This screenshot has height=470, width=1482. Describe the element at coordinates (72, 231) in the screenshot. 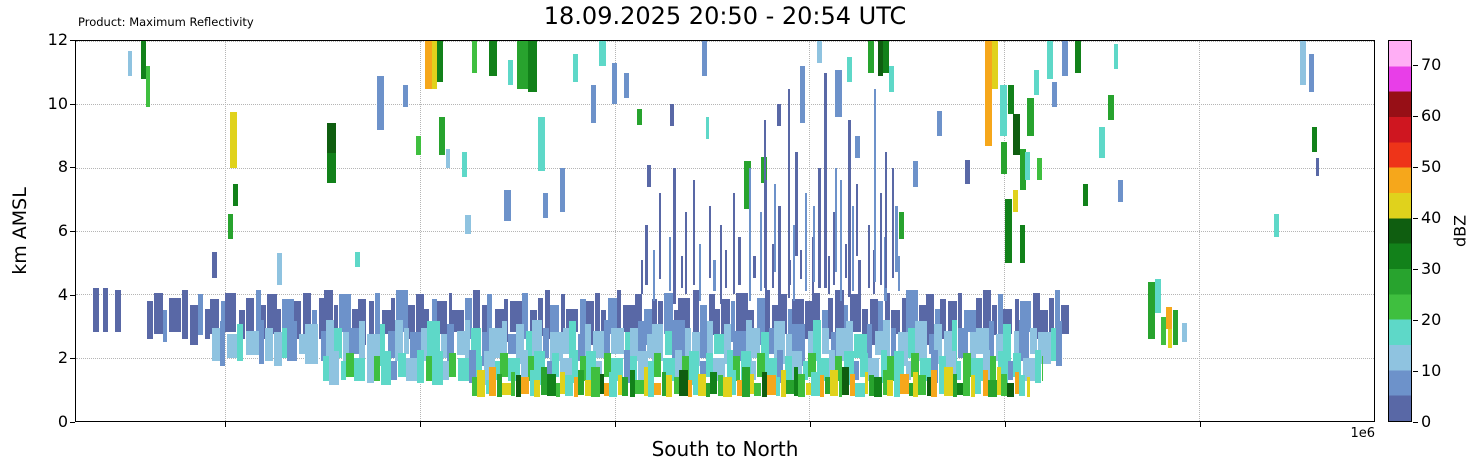

I see `y-tick-mark` at that location.